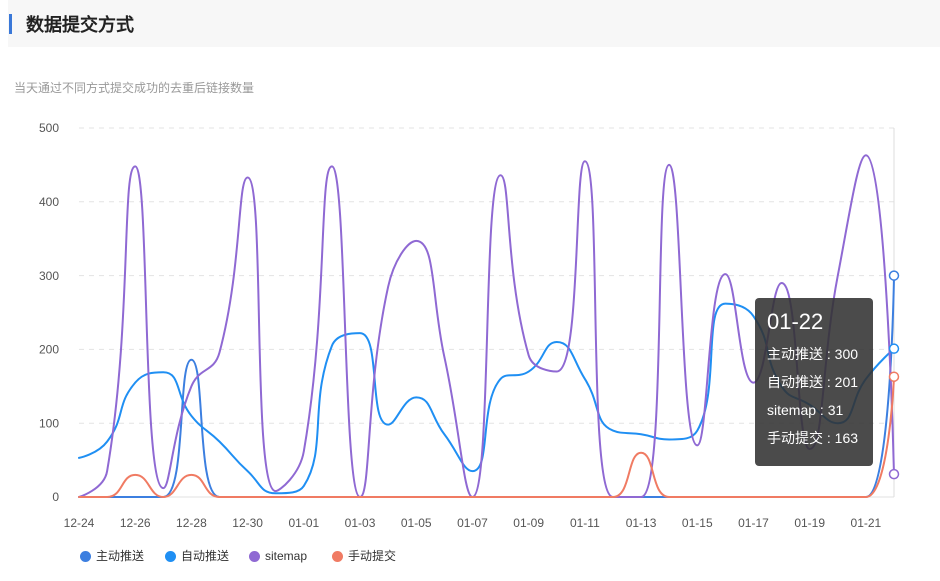  I want to click on x-tick-label: 01-17, so click(753, 523).